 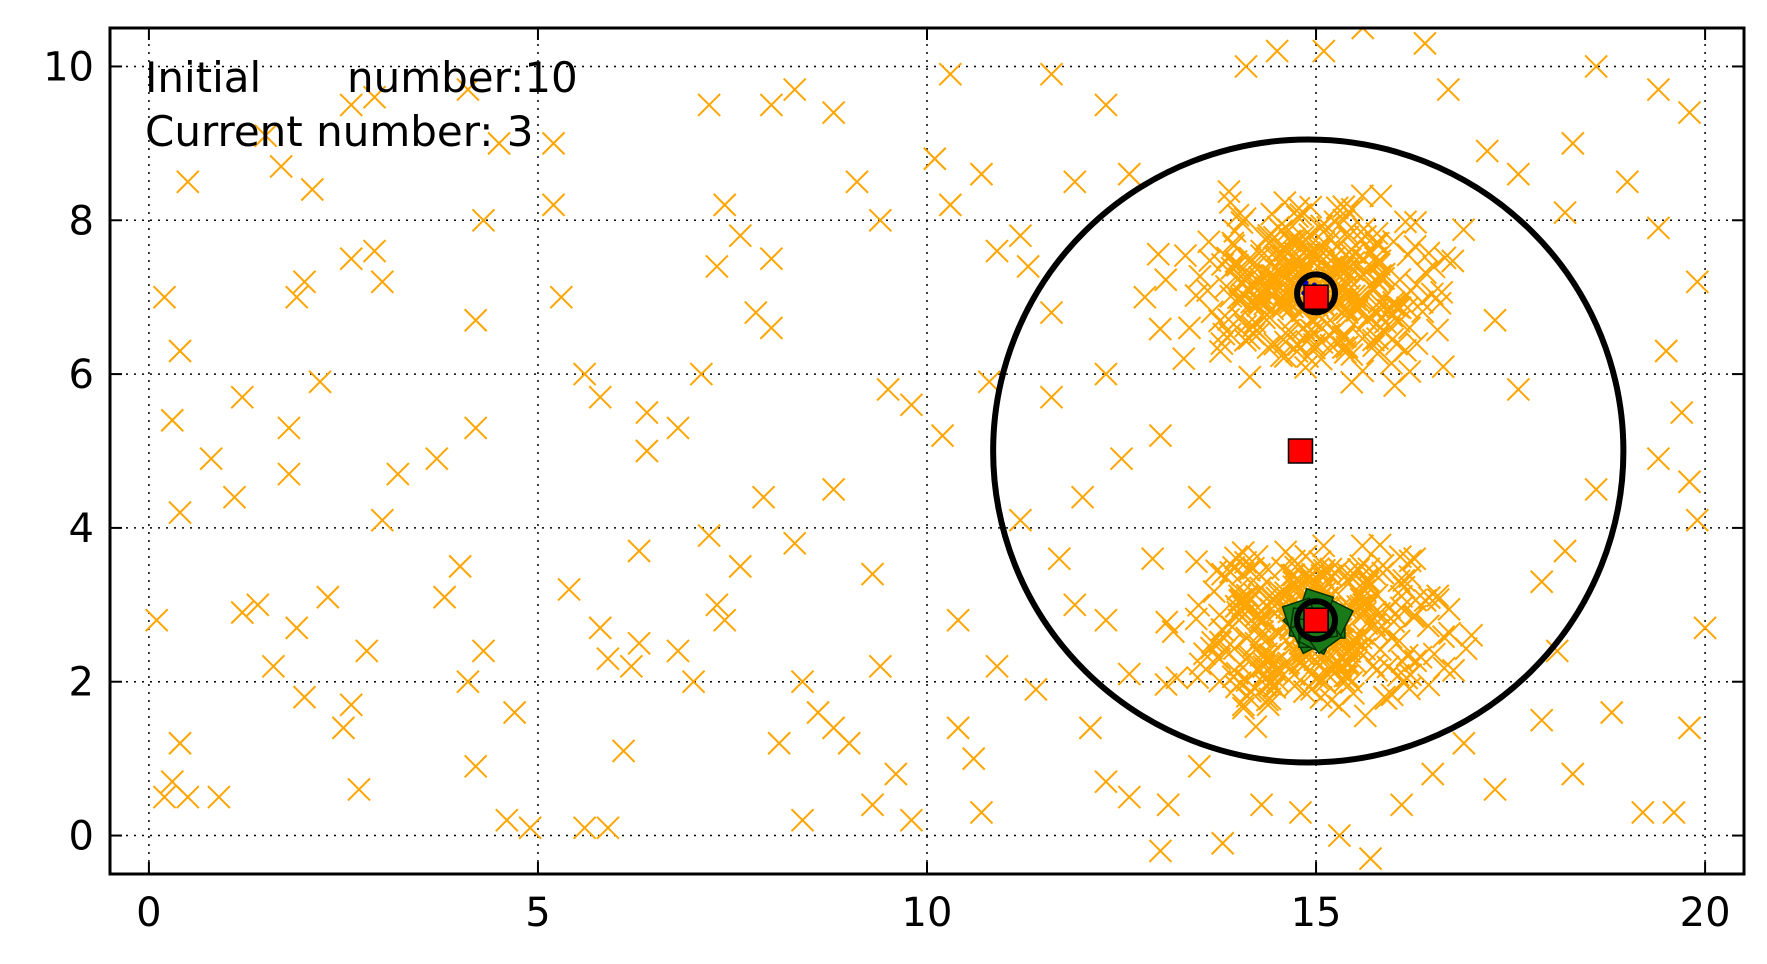 I want to click on y-tick-label: 8, so click(x=81, y=221).